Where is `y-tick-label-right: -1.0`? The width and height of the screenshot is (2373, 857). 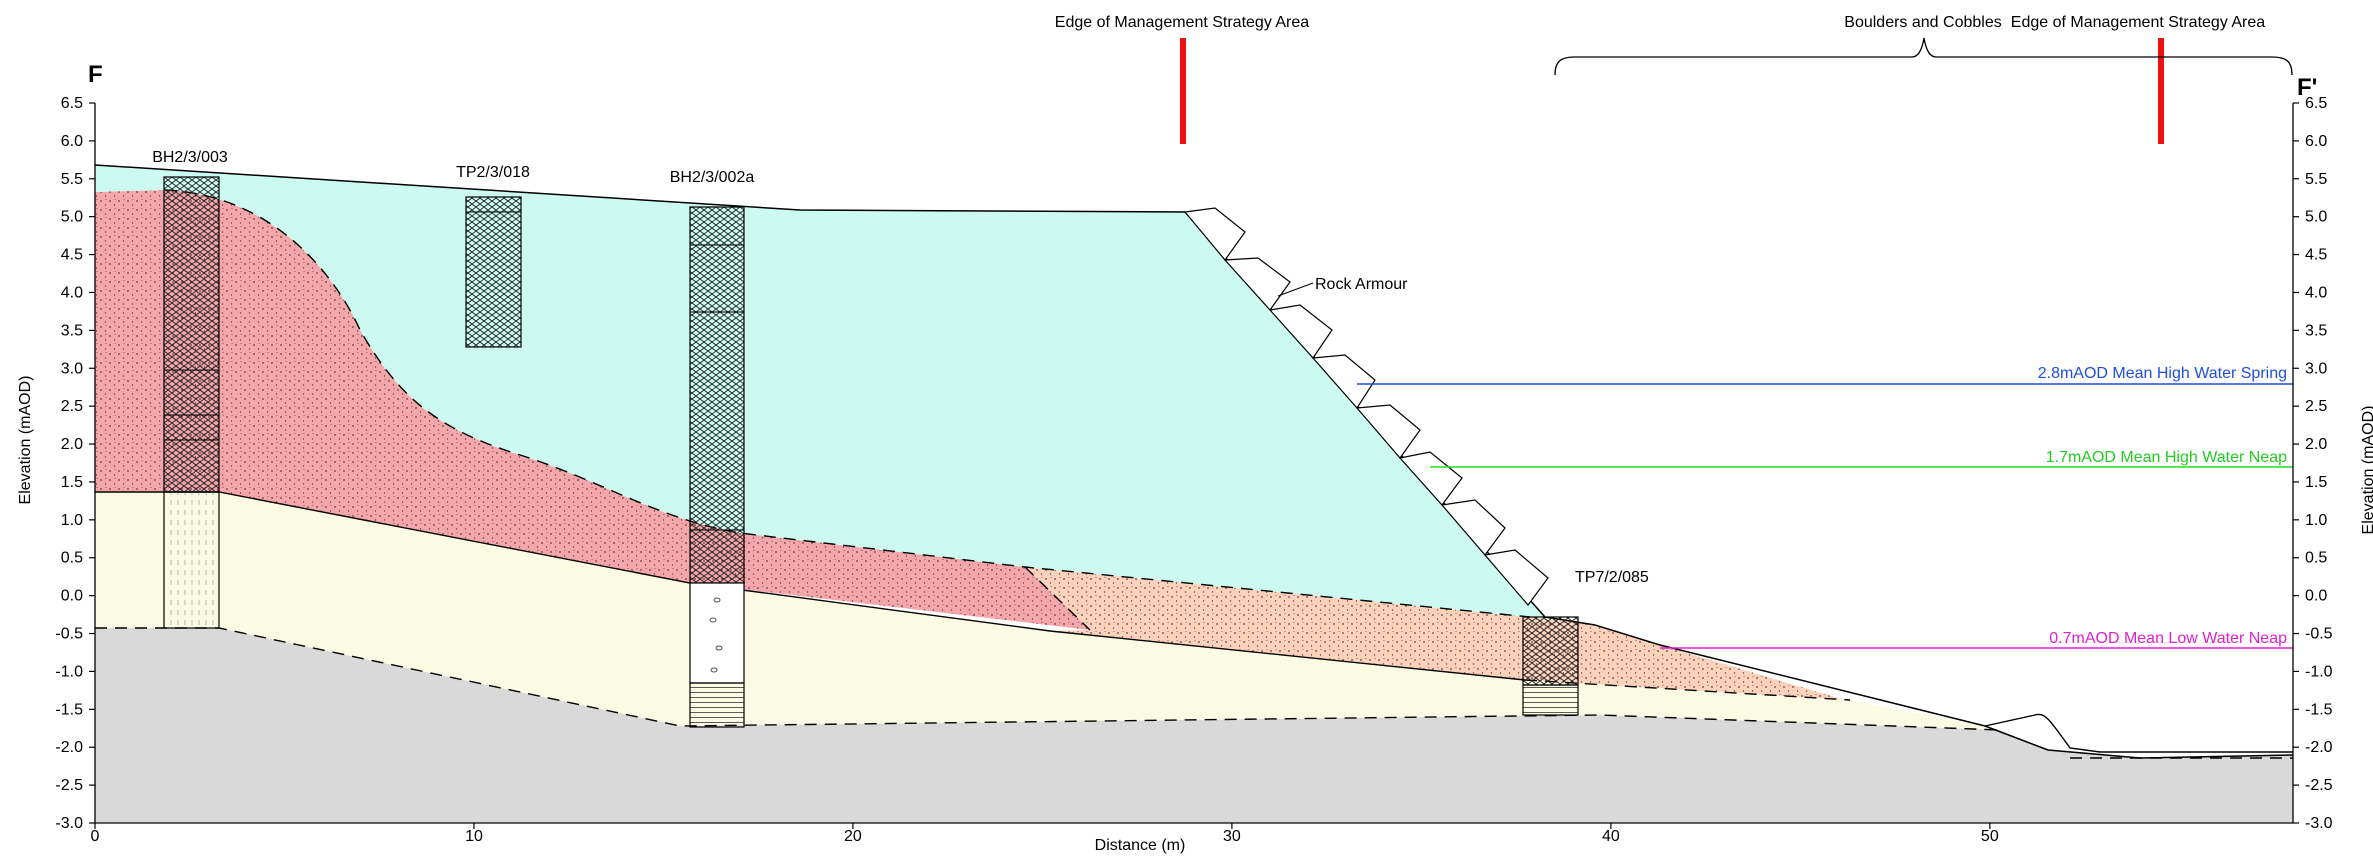 y-tick-label-right: -1.0 is located at coordinates (2319, 671).